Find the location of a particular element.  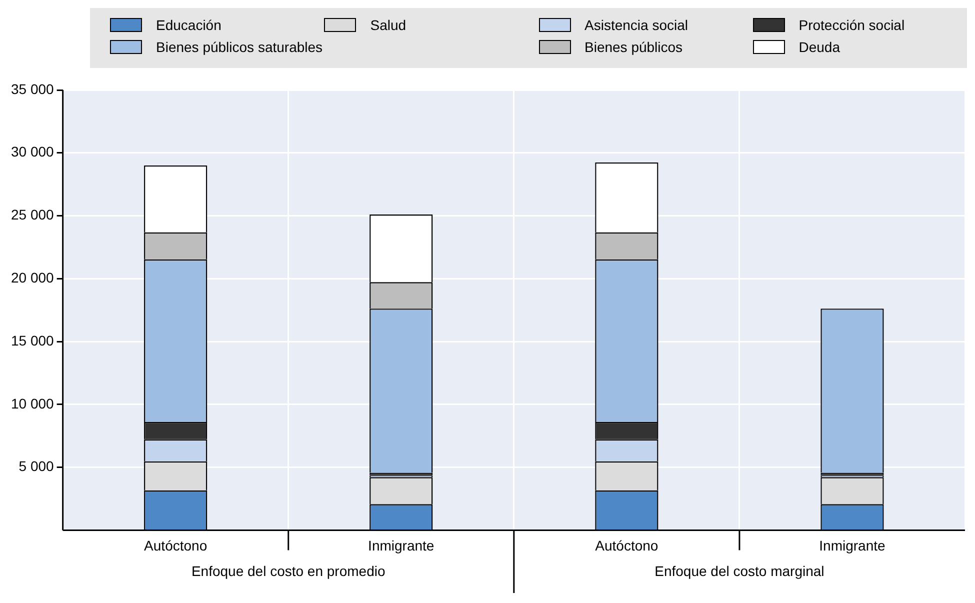

legend-label: Bienes públicos saturables is located at coordinates (239, 47).